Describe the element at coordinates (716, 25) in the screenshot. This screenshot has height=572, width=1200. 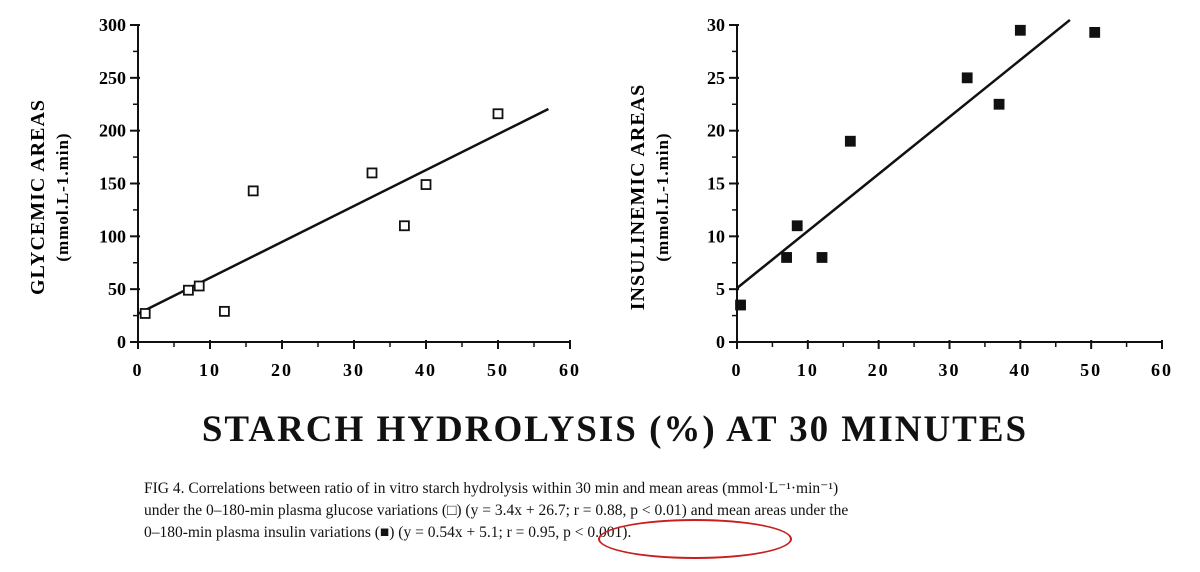
I see `y-tick-label: 30` at that location.